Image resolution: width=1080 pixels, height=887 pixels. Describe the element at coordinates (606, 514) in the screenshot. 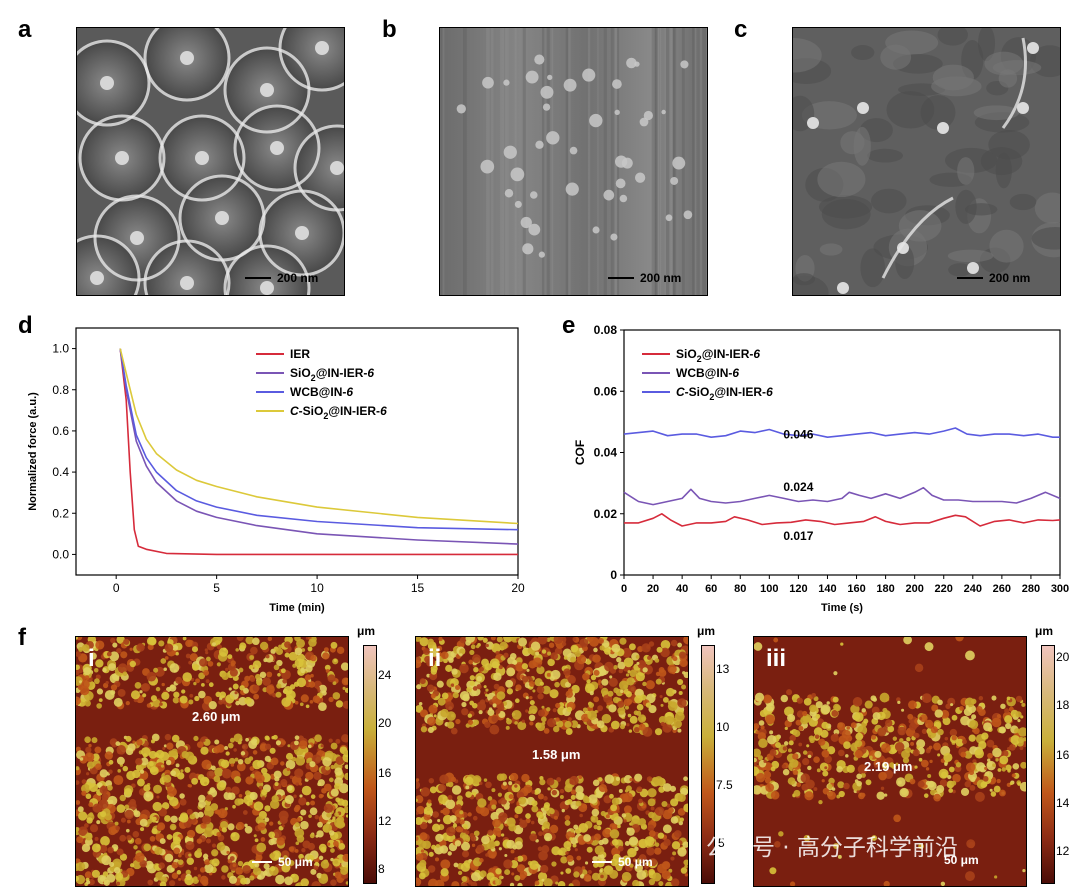

I see `y-tick-label: 0.02` at that location.